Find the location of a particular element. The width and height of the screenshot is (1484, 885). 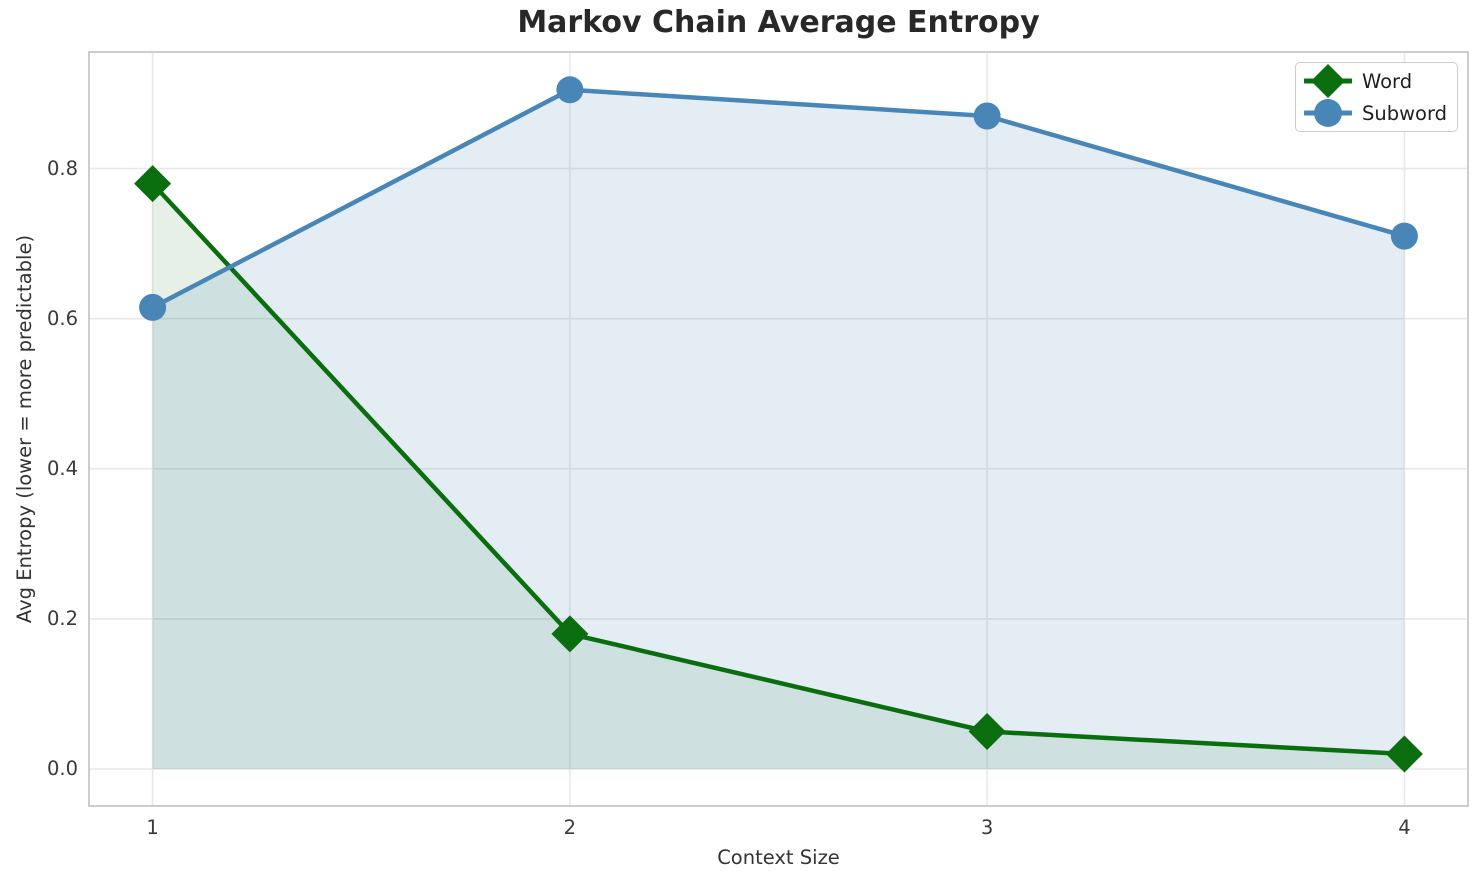

legend-label: Word is located at coordinates (1387, 81).